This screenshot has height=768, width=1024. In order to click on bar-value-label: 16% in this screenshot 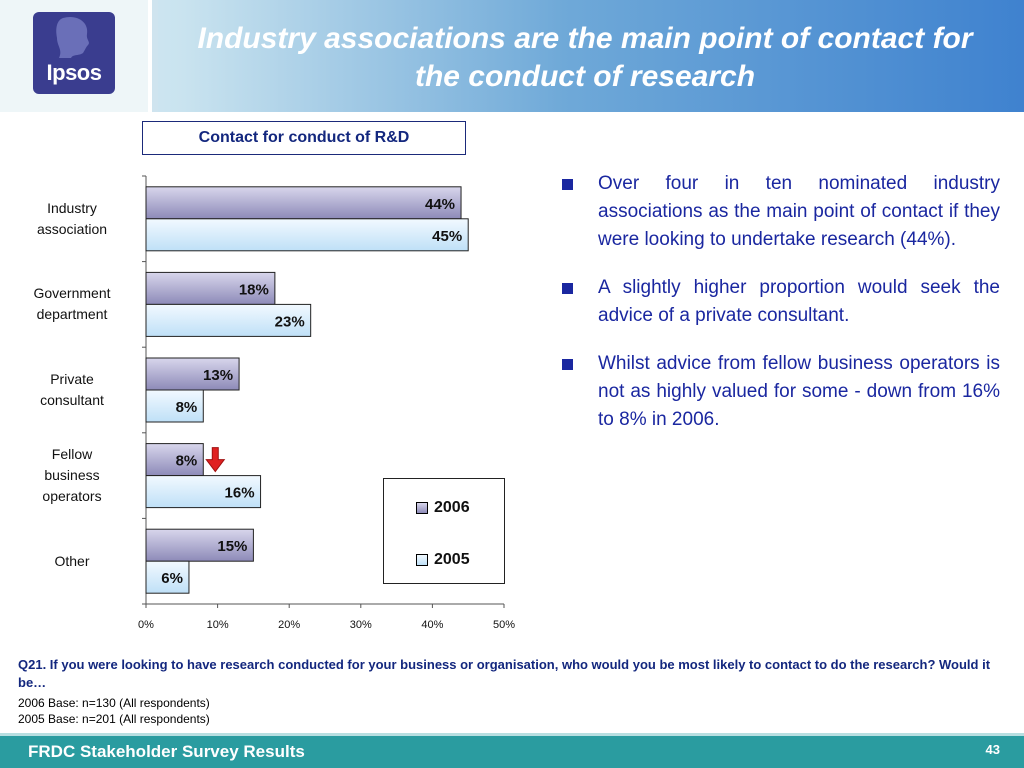, I will do `click(240, 493)`.